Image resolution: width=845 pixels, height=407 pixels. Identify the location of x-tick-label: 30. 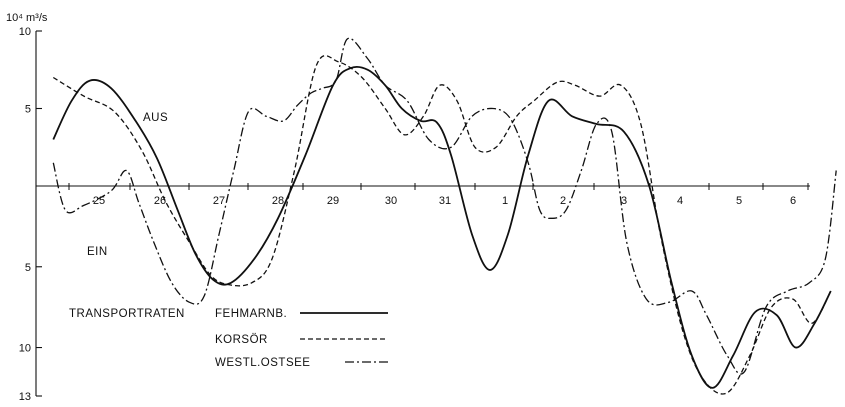
(391, 201).